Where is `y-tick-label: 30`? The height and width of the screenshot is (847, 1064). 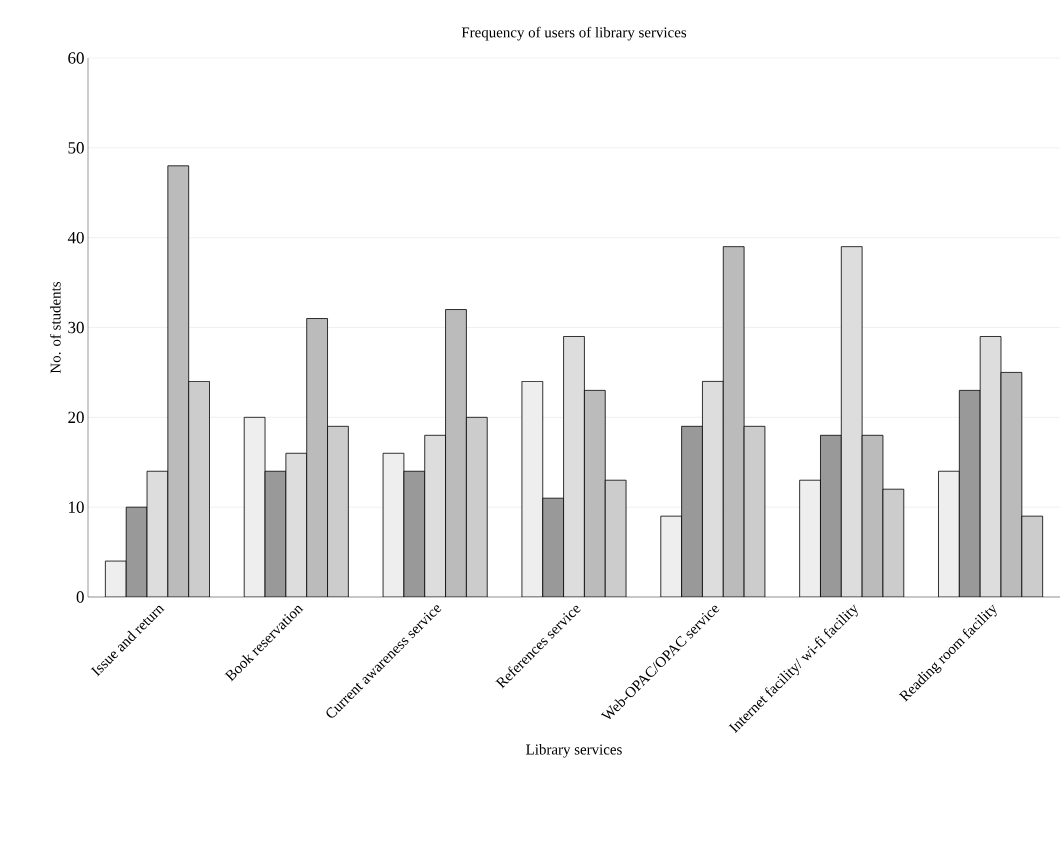
y-tick-label: 30 is located at coordinates (76, 327).